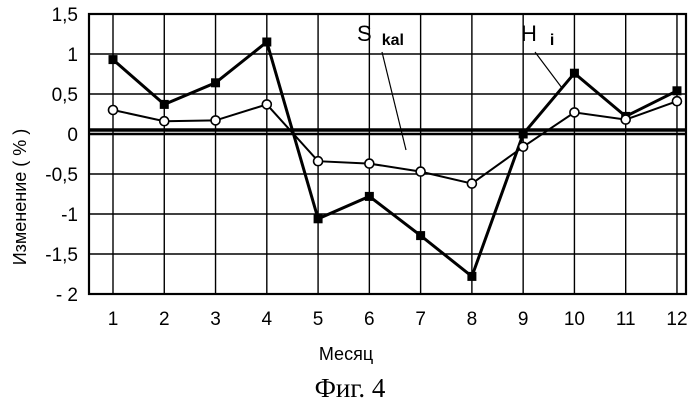 This screenshot has height=408, width=700. What do you see at coordinates (393, 40) in the screenshot?
I see `series-label-skal-sub: kal` at bounding box center [393, 40].